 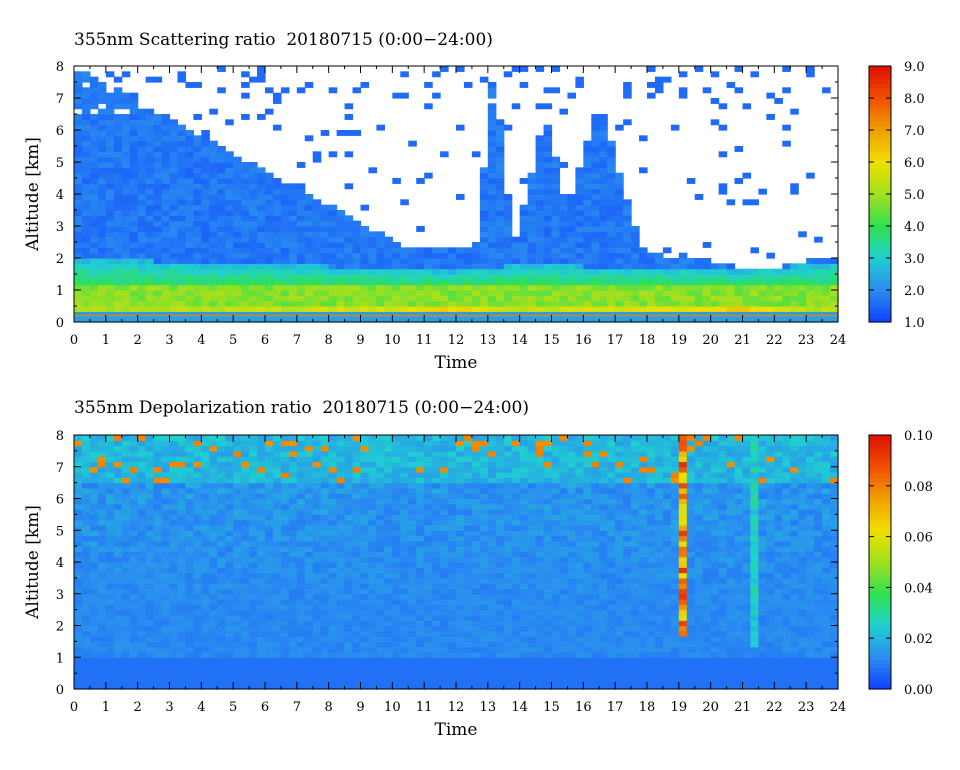 What do you see at coordinates (880, 179) in the screenshot?
I see `colorbar-swatch` at bounding box center [880, 179].